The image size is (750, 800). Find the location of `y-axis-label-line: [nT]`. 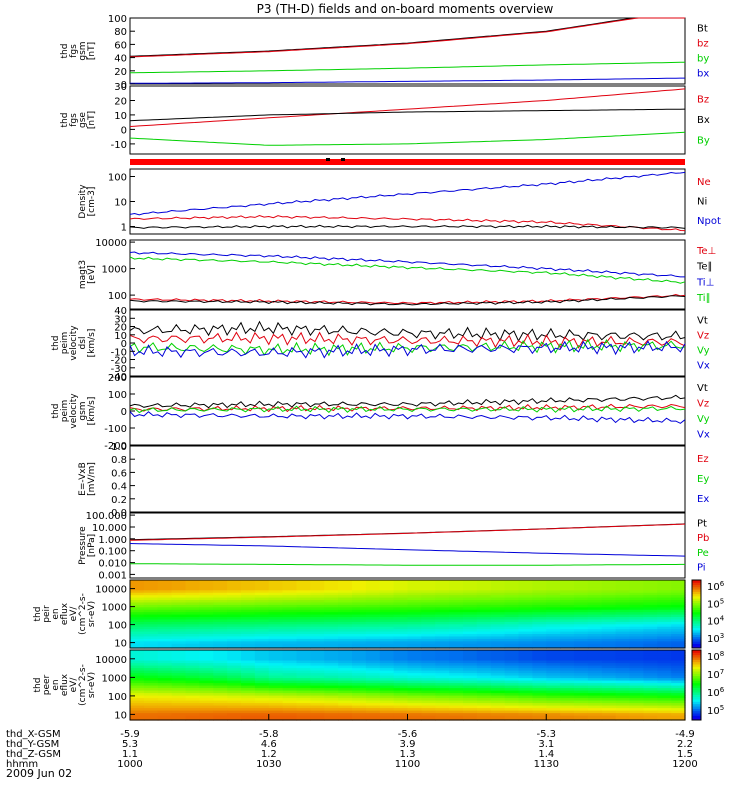

y-axis-label-line: [nT] is located at coordinates (92, 120).